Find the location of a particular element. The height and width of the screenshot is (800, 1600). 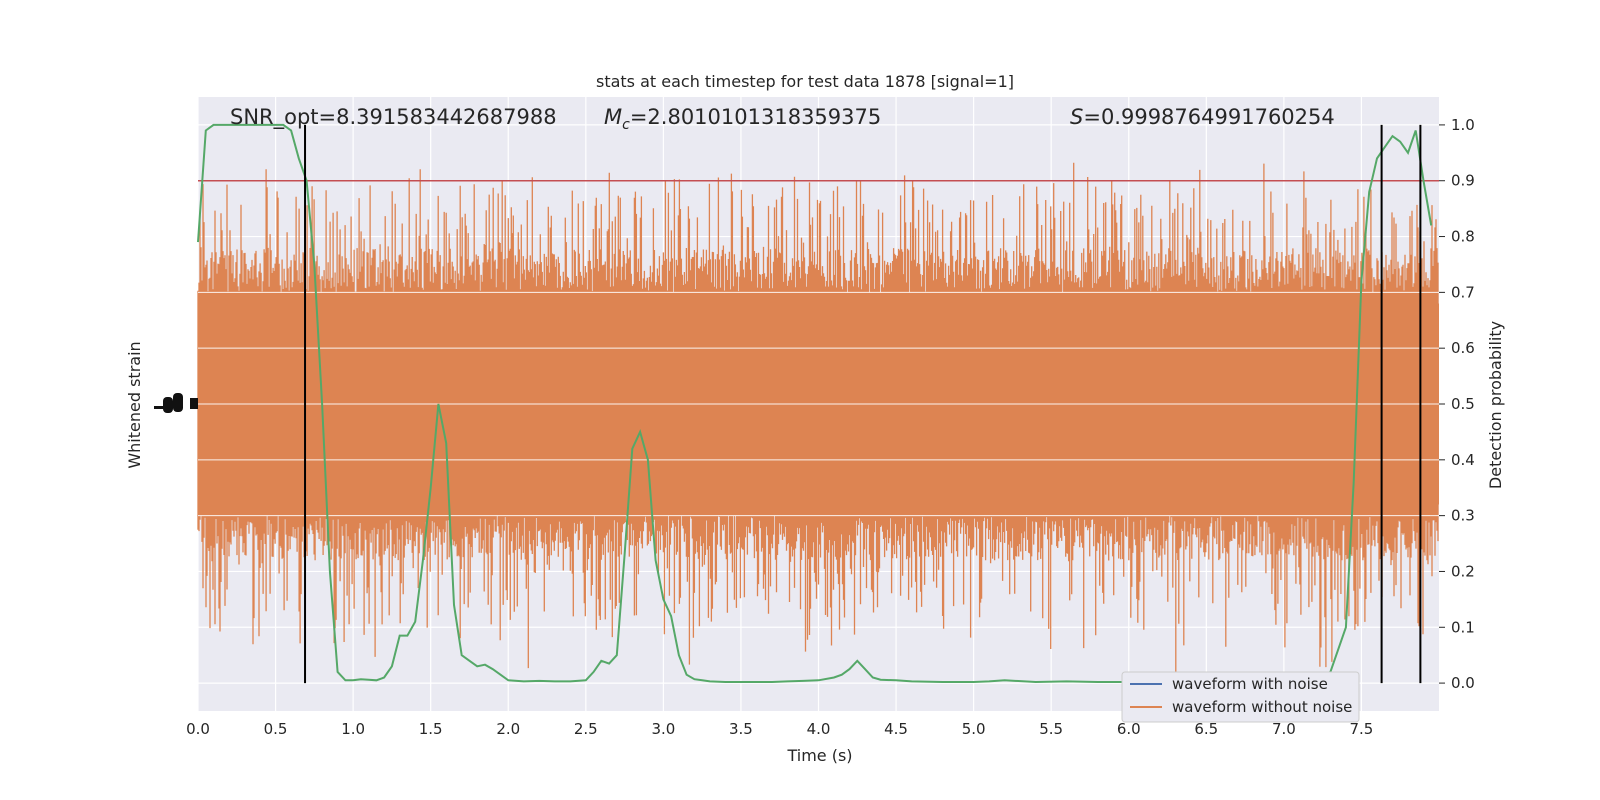

x-tick-label: 7.5 is located at coordinates (1362, 729).